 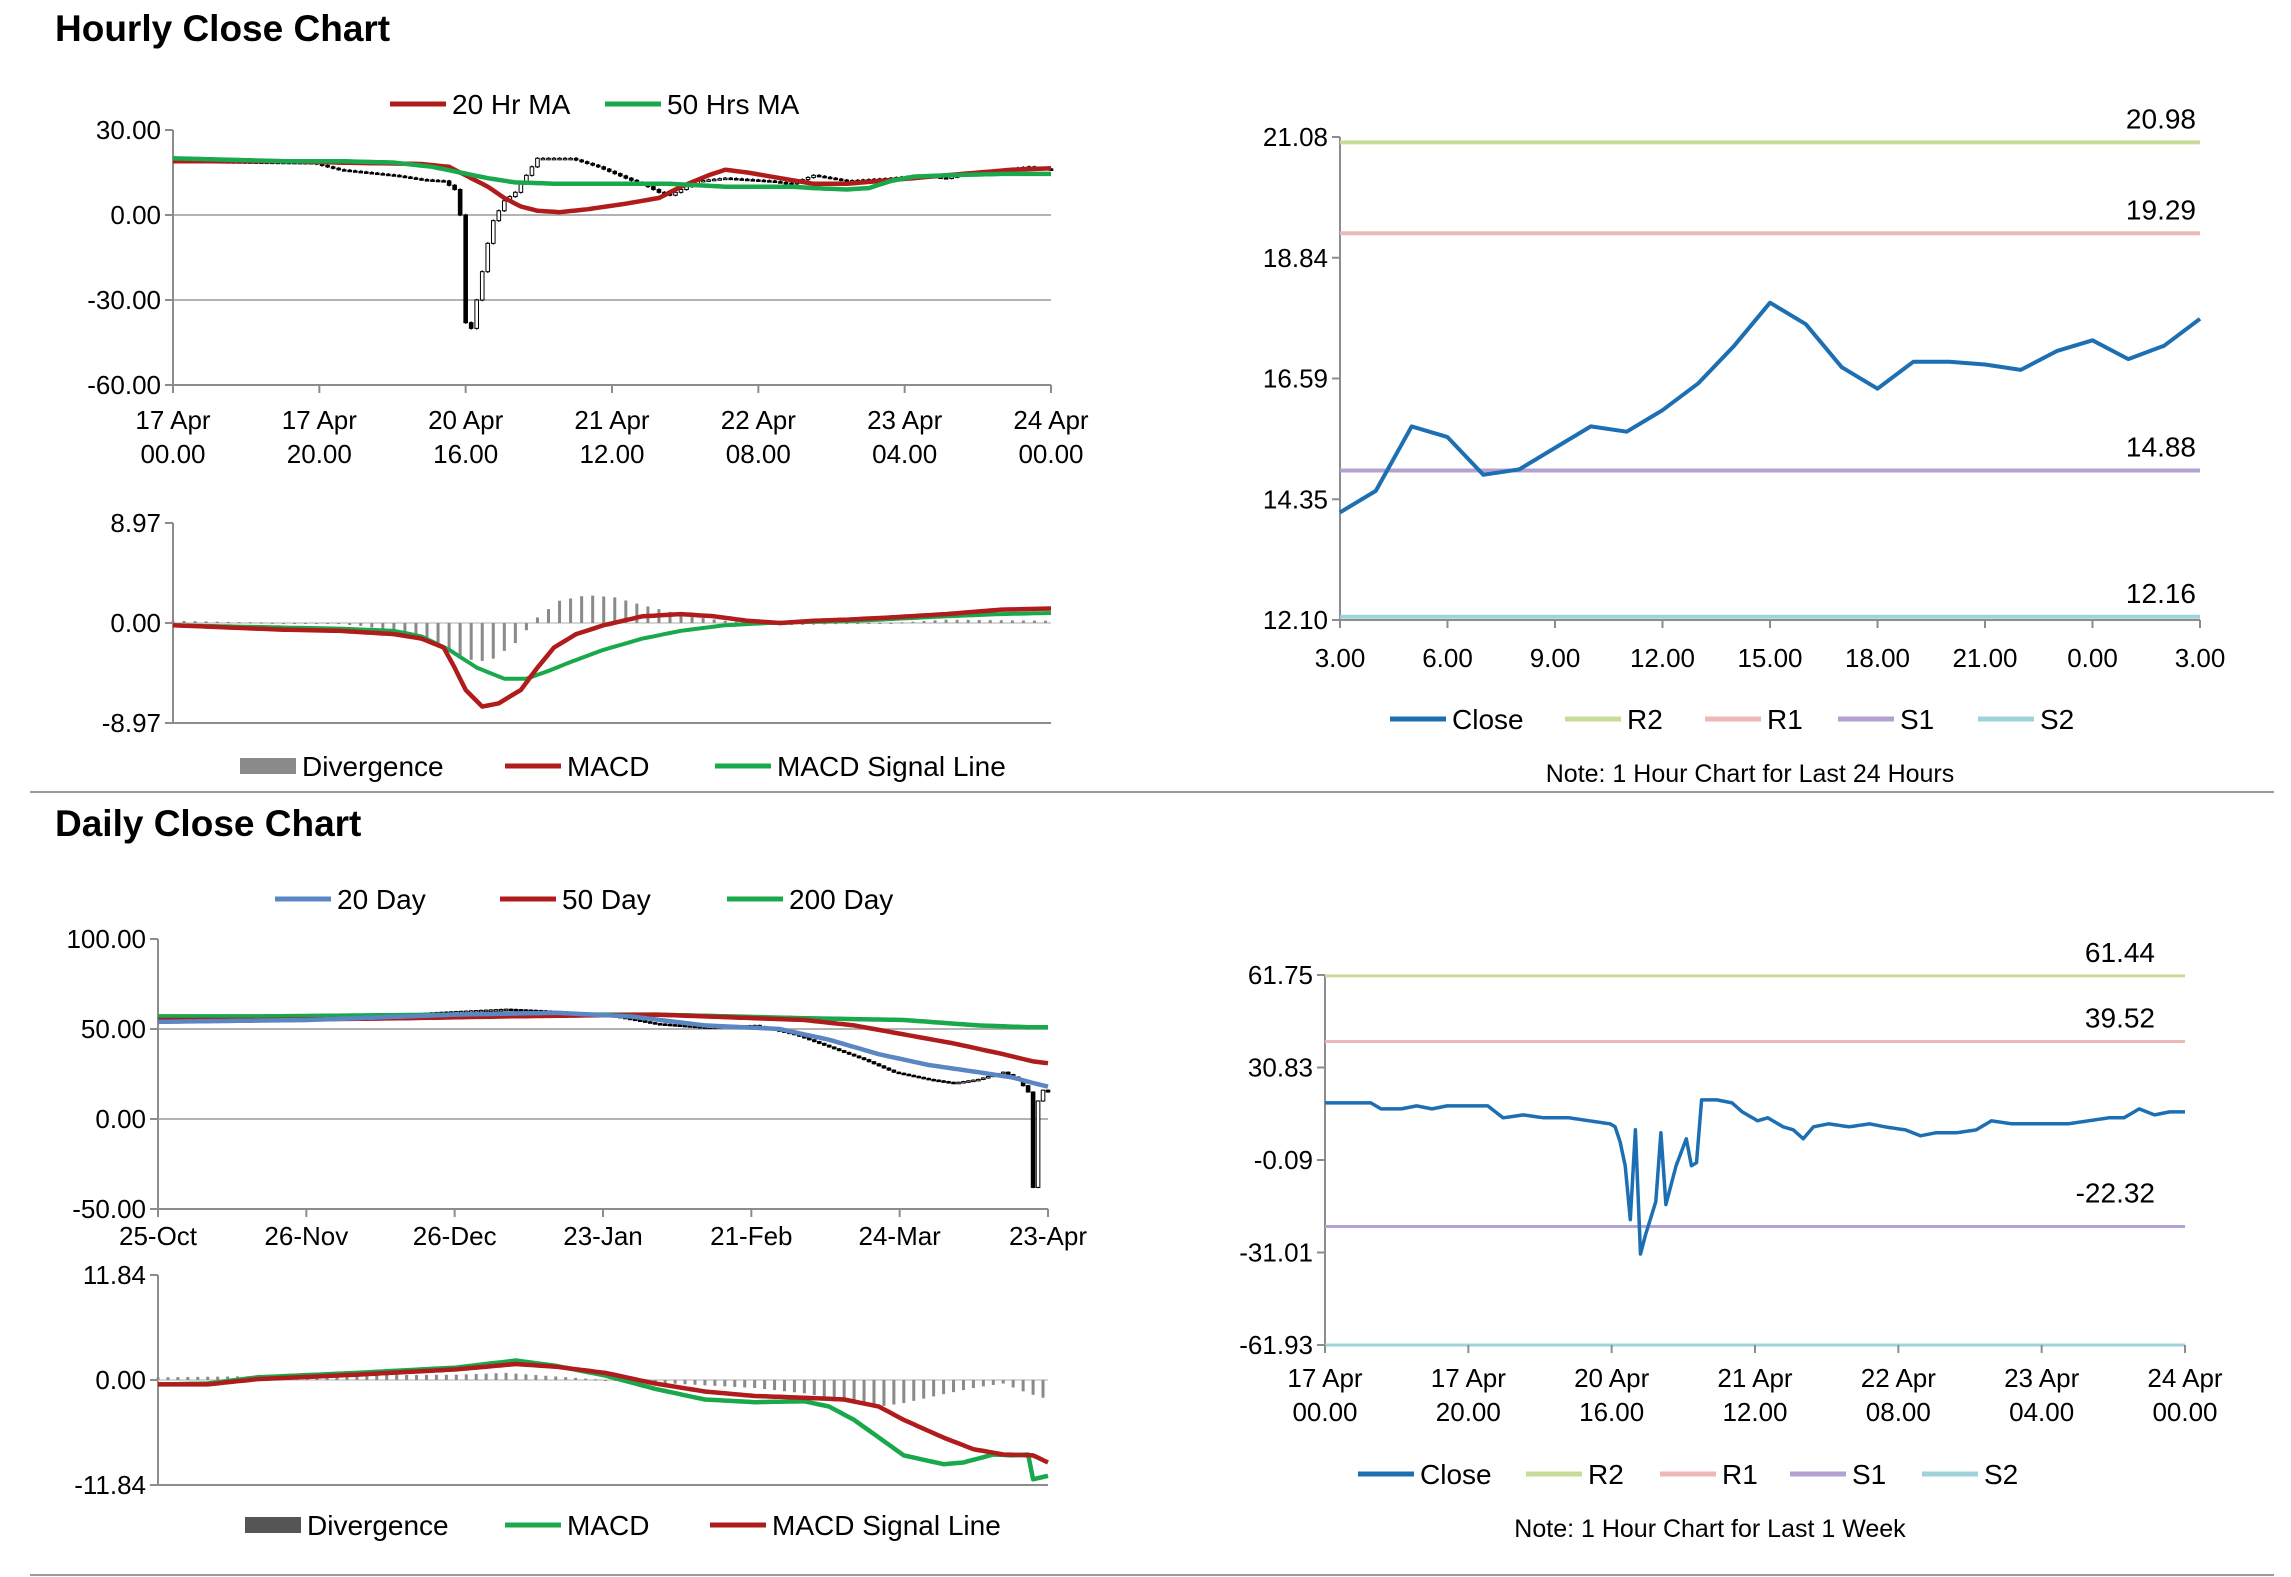 I want to click on hourly-price-50hrs-ma-line, so click(x=611, y=174).